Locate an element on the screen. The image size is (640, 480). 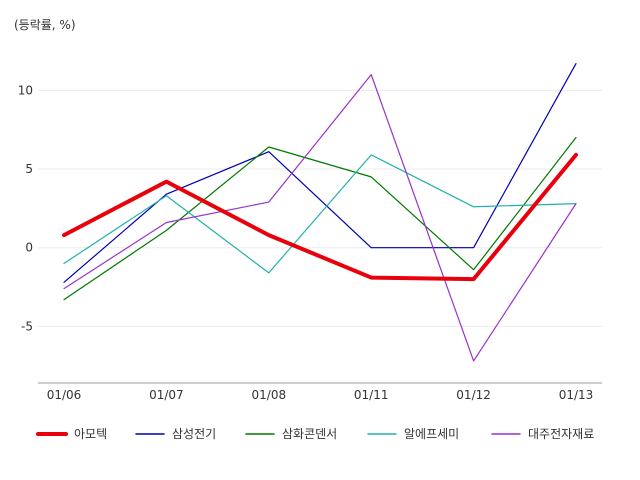
legend-label: 삼화콘덴서 is located at coordinates (309, 434).